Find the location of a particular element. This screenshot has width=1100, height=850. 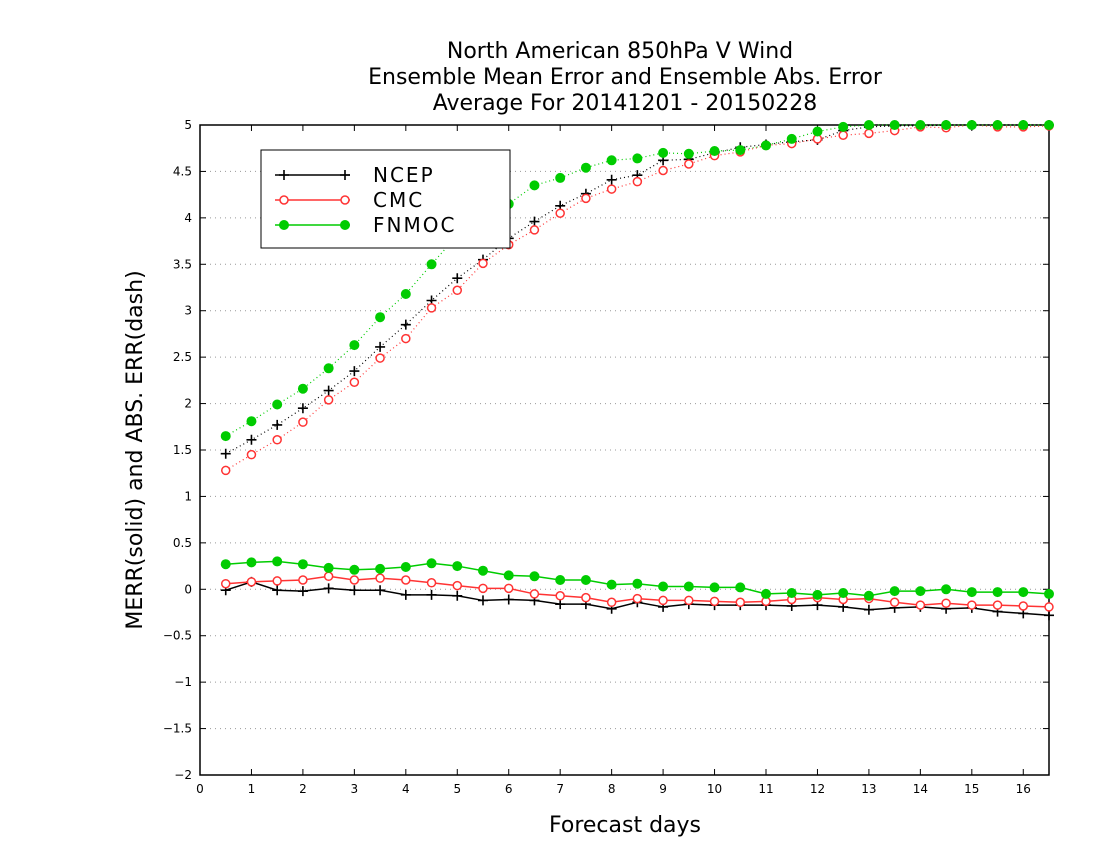

y-tick-label: −2 is located at coordinates (183, 775).